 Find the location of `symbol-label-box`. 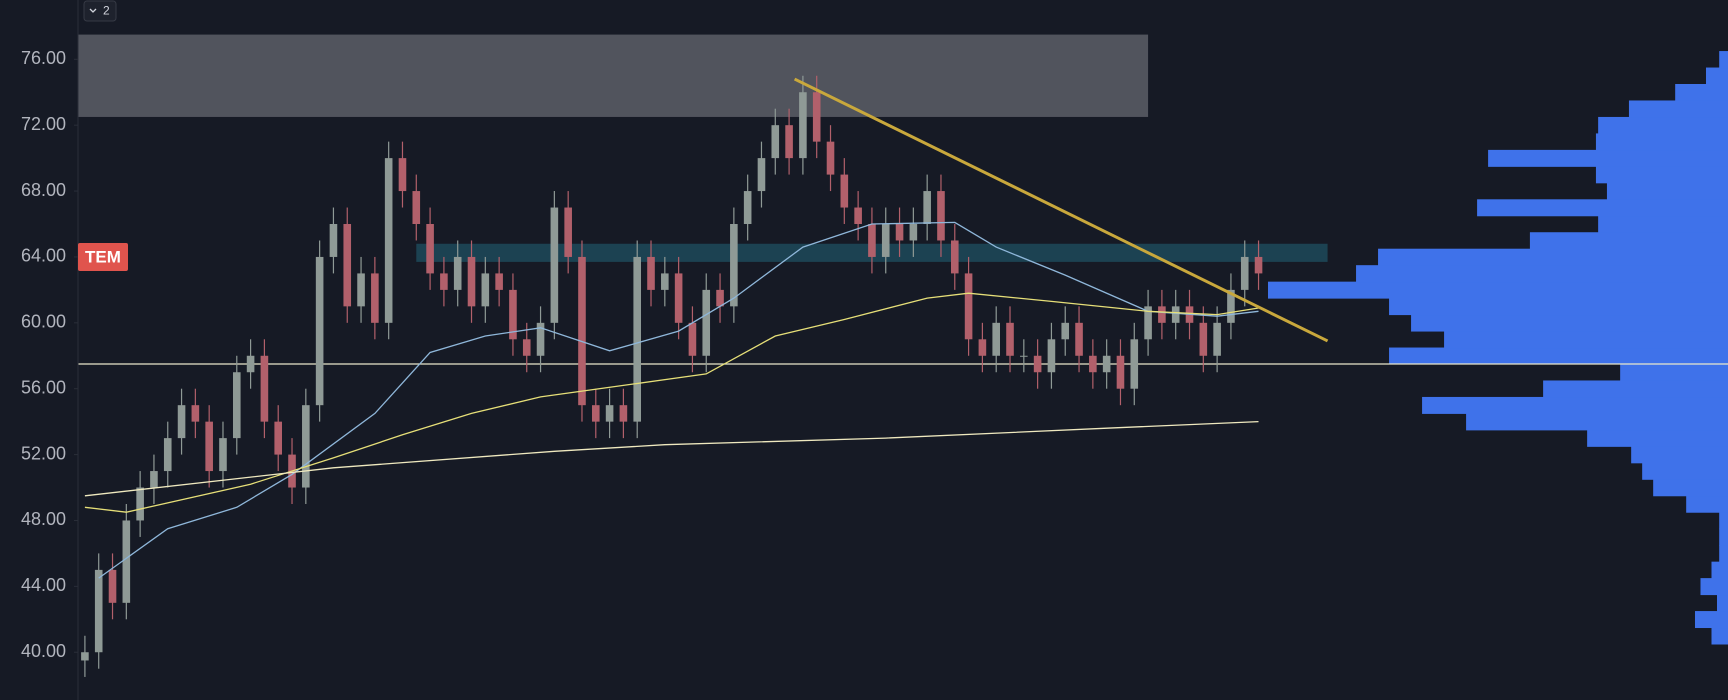

symbol-label-box is located at coordinates (103, 256).